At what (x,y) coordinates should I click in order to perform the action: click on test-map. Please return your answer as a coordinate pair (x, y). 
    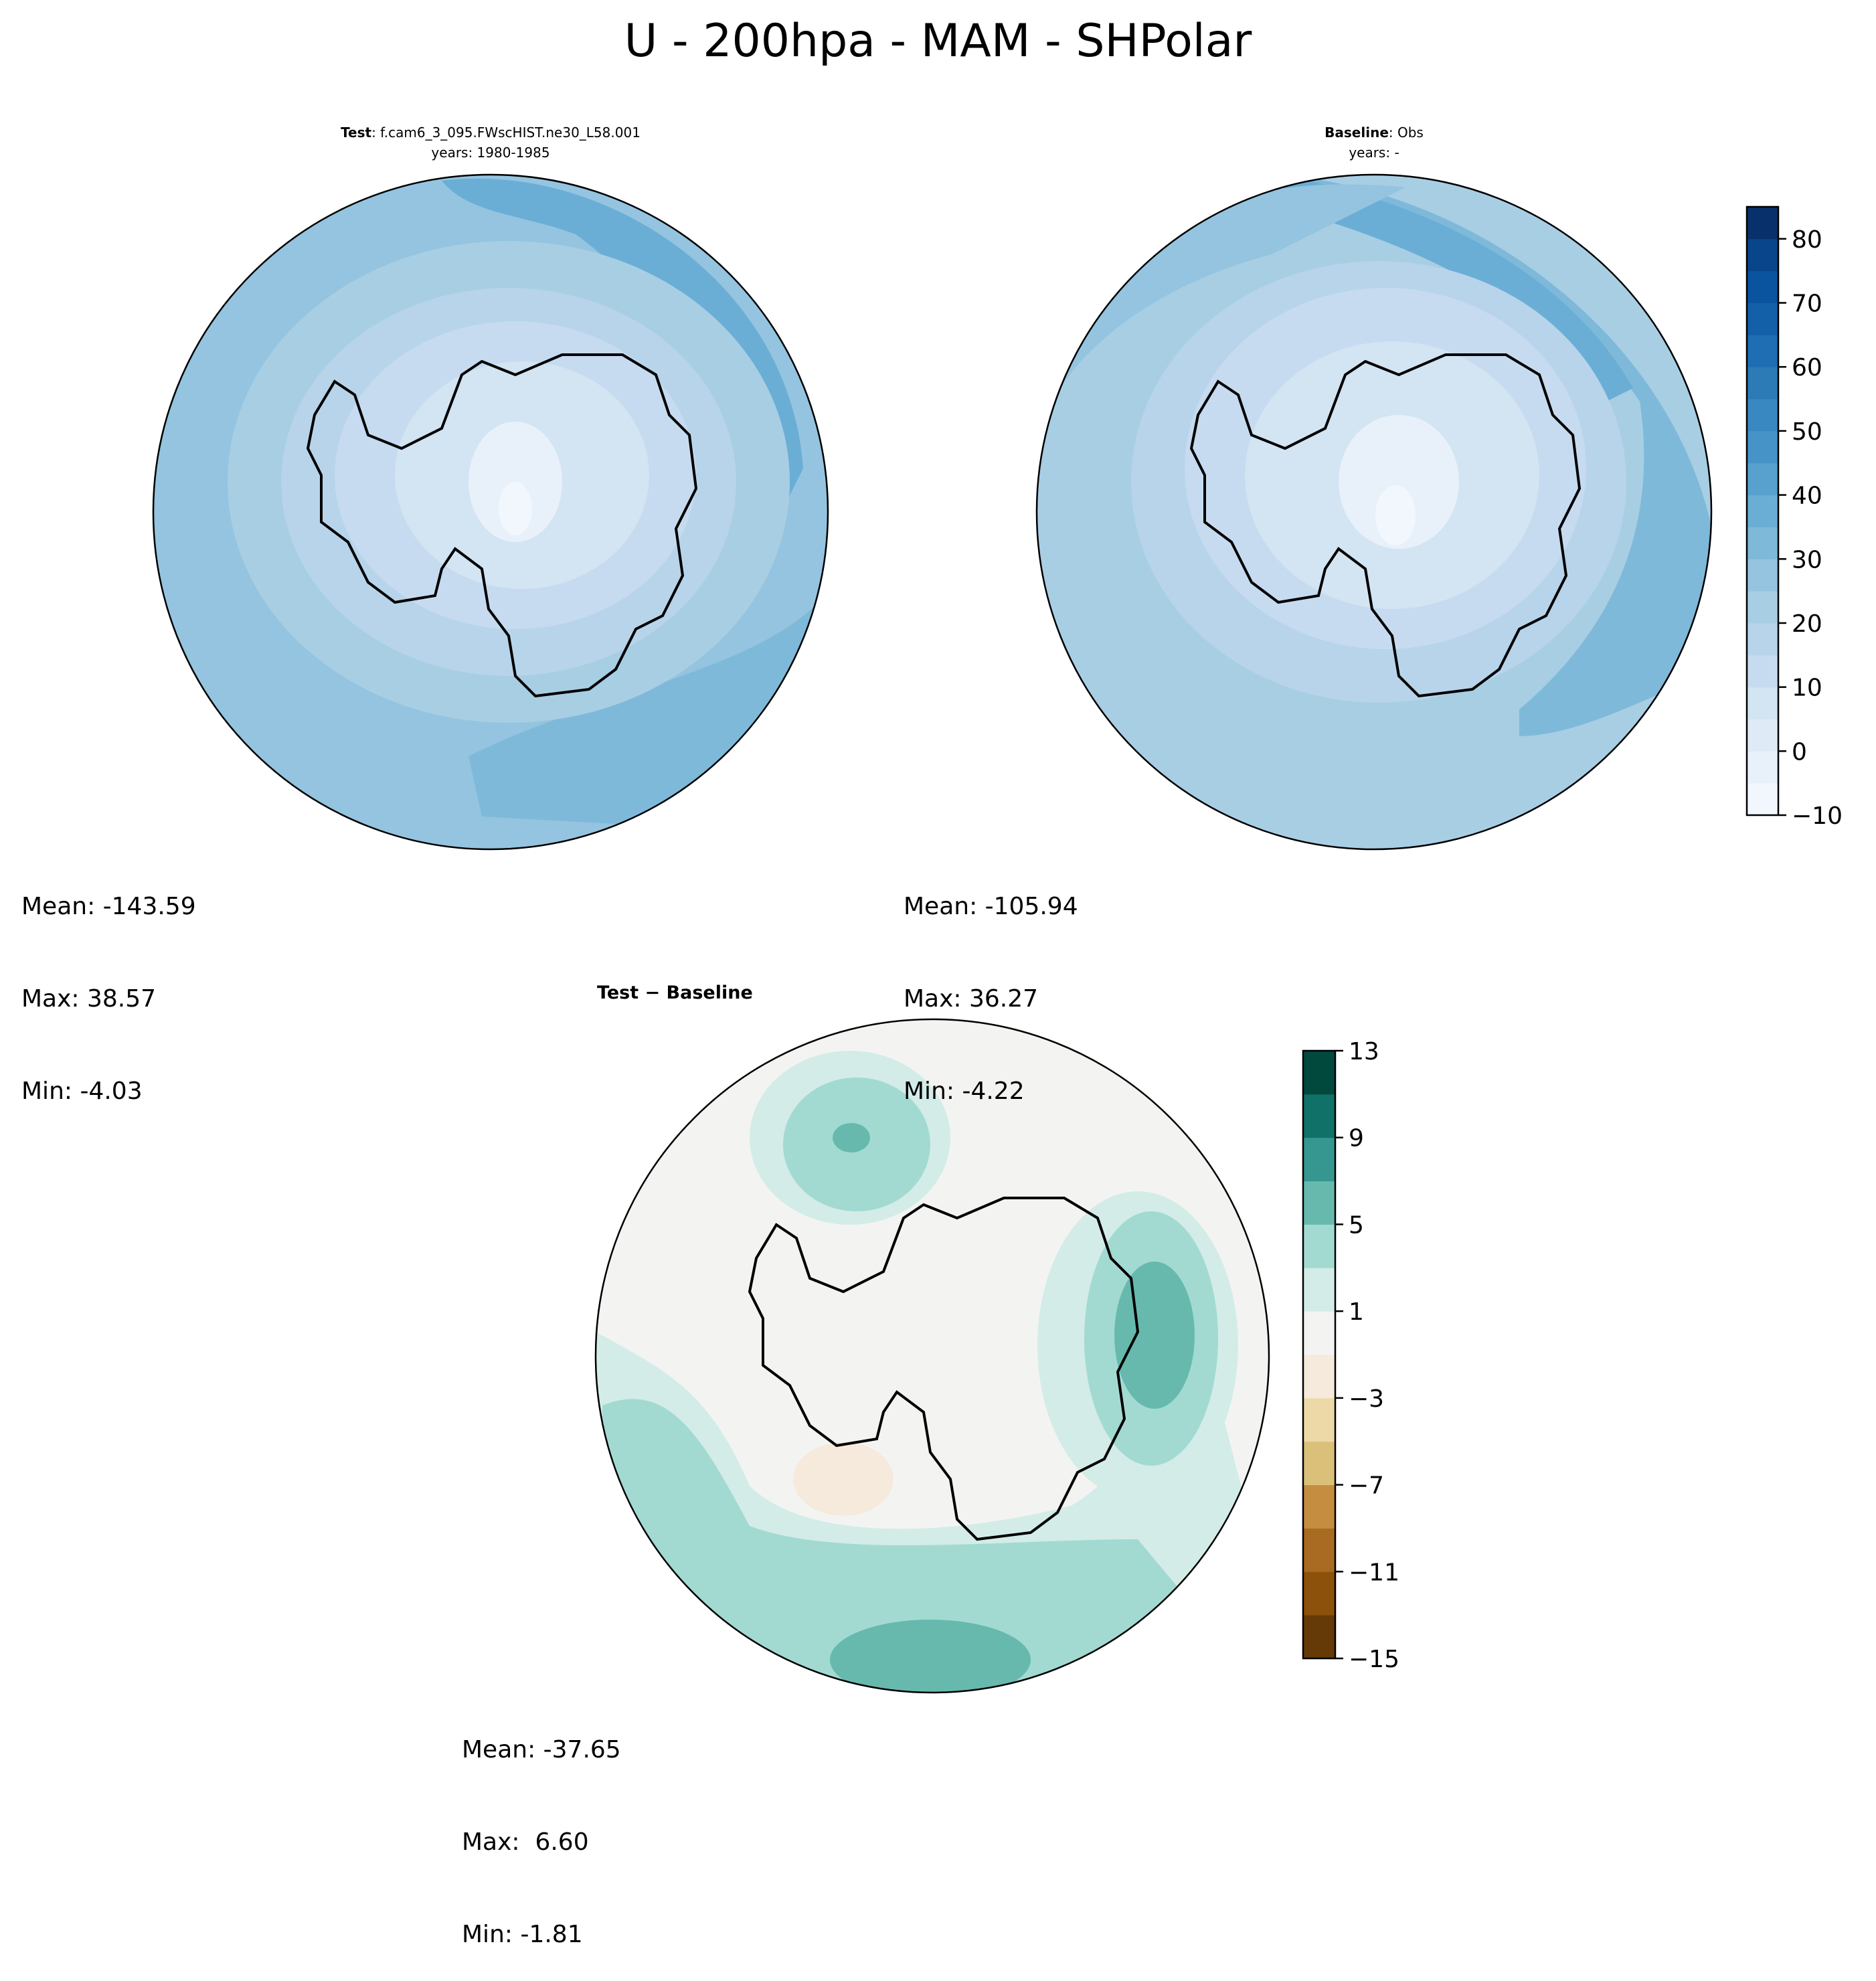
    Looking at the image, I should click on (490, 512).